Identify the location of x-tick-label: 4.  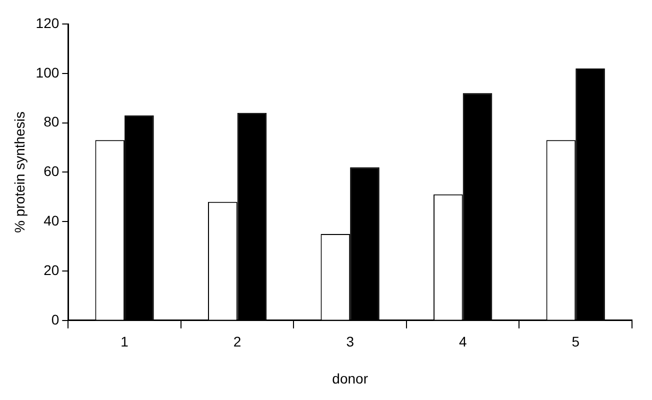
(462, 342).